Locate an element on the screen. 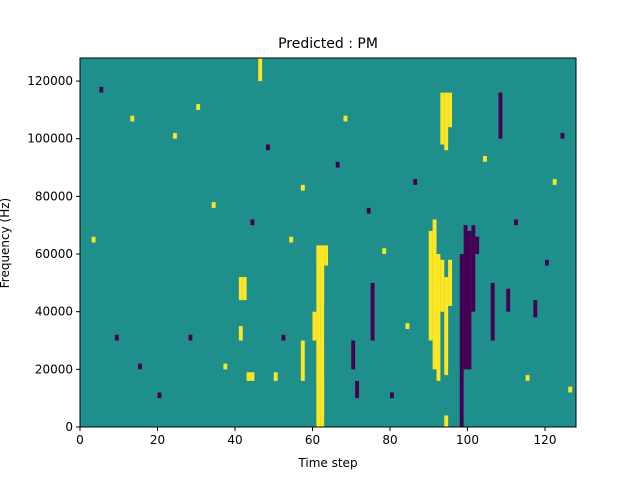 Image resolution: width=640 pixels, height=480 pixels. x-tick-label: 60 is located at coordinates (312, 440).